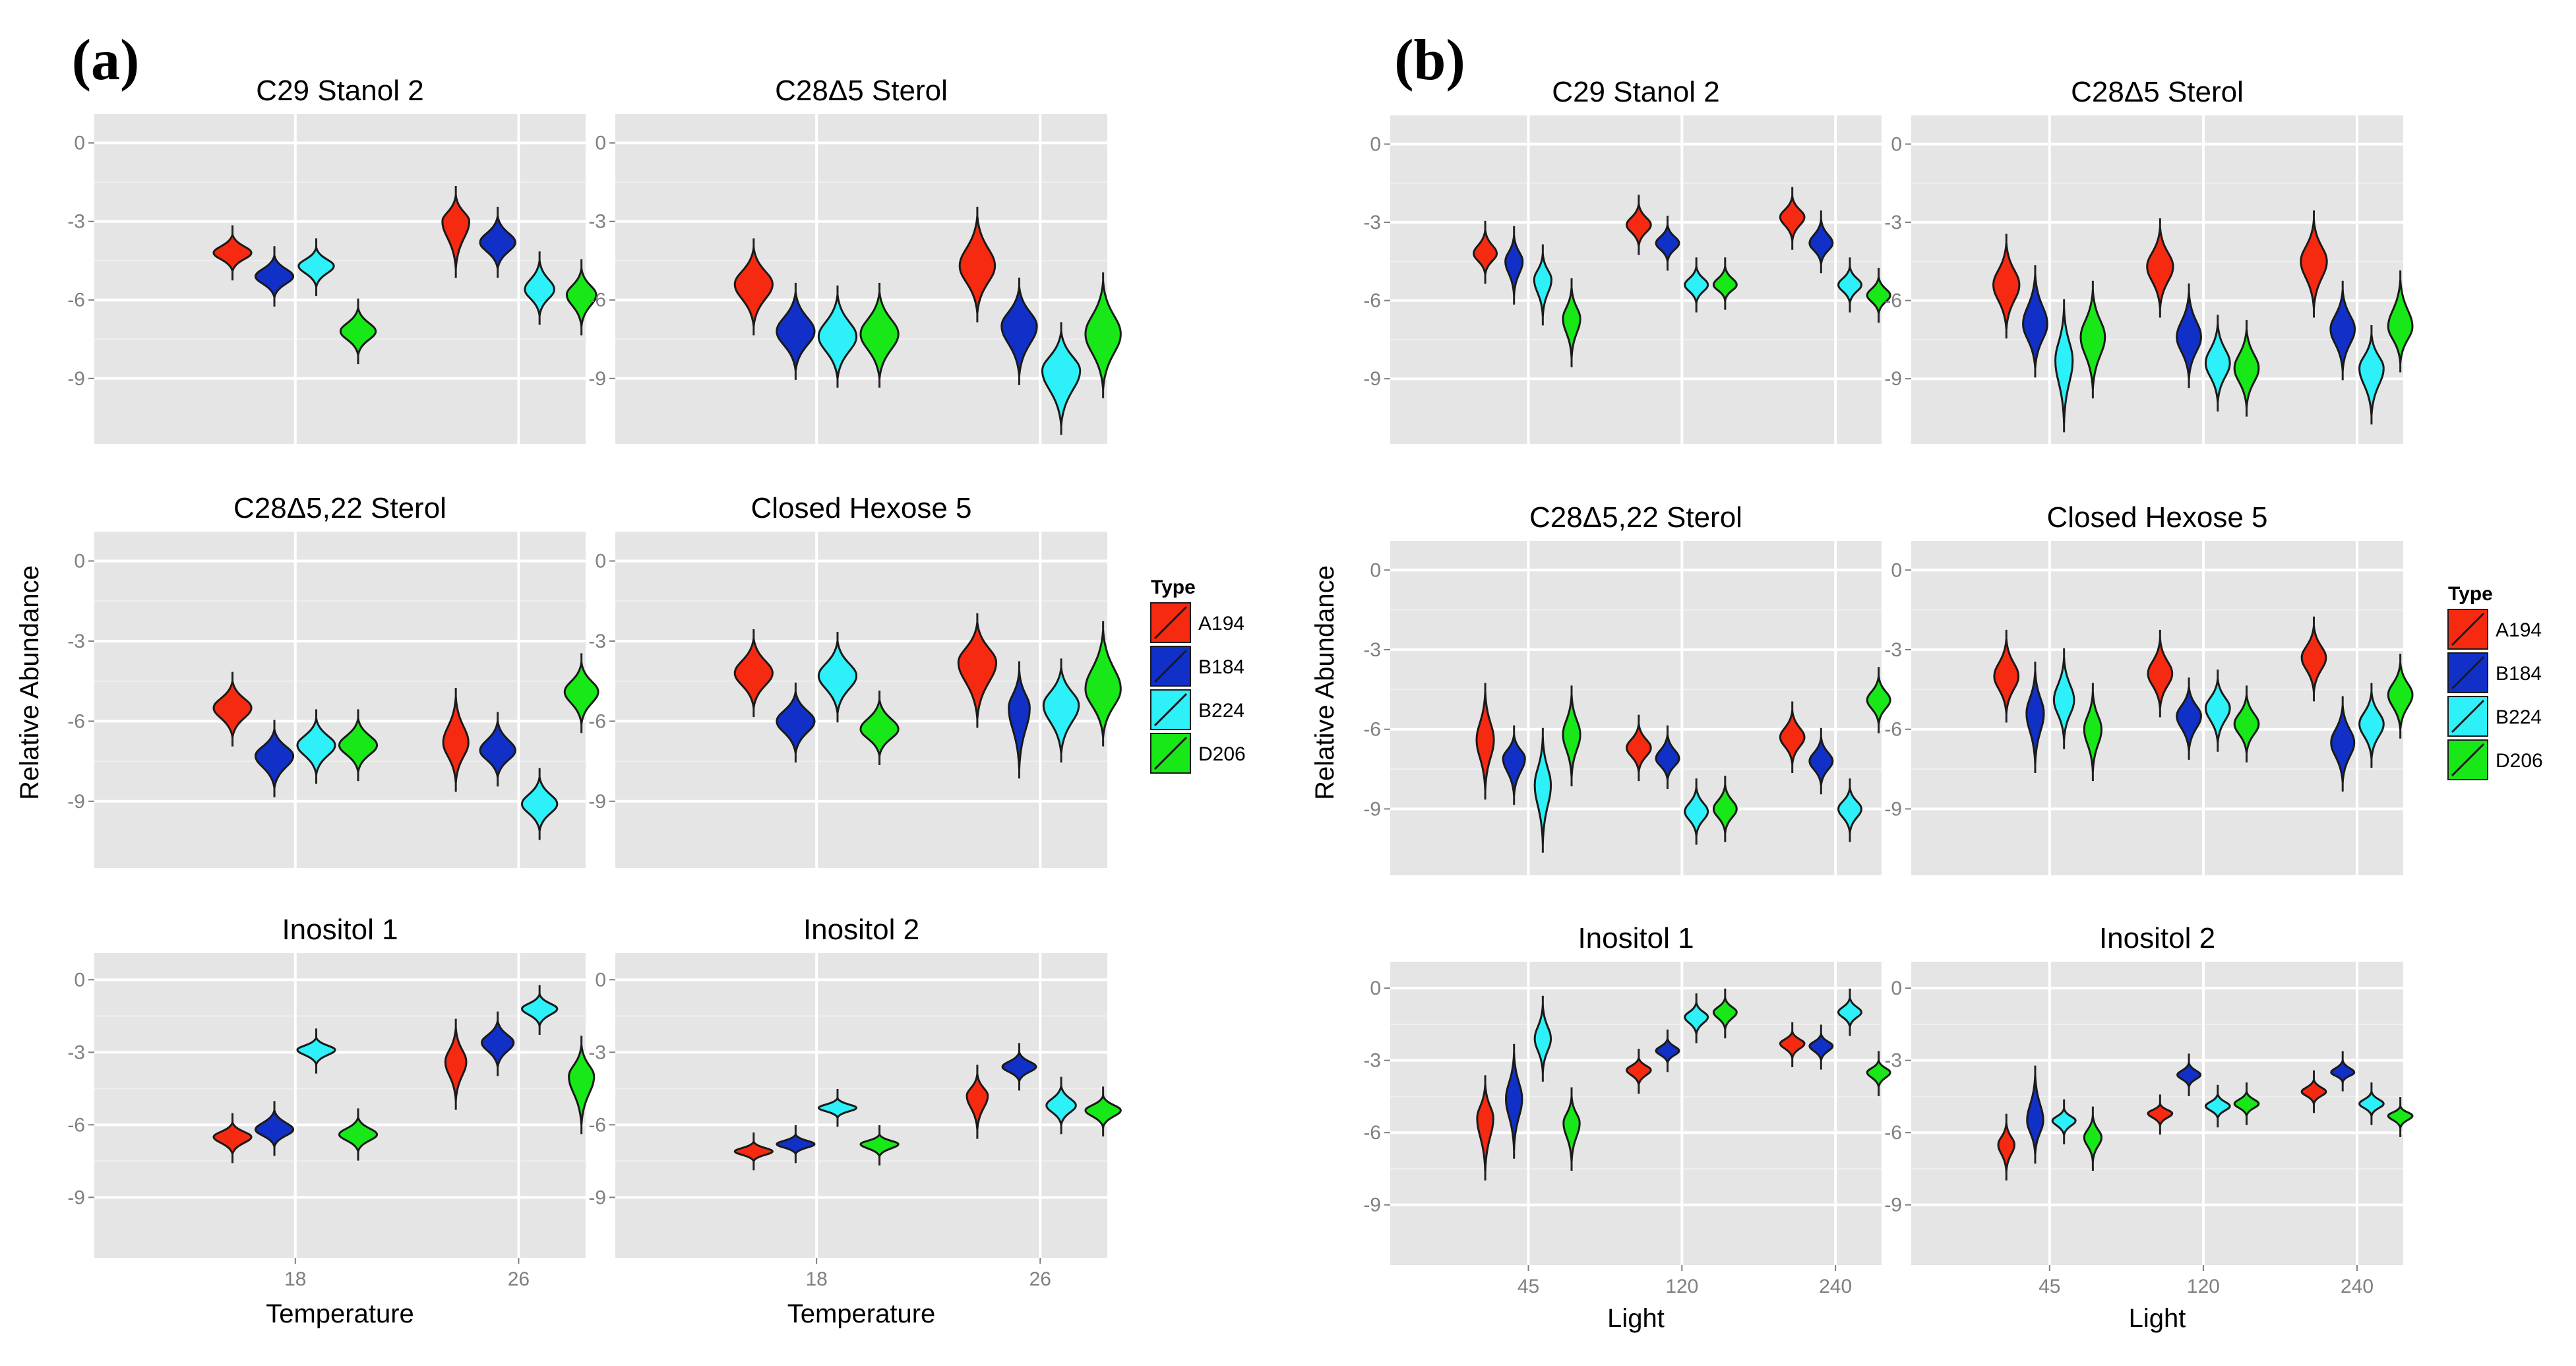 This screenshot has height=1366, width=2576. What do you see at coordinates (2519, 717) in the screenshot?
I see `legend-label: B224` at bounding box center [2519, 717].